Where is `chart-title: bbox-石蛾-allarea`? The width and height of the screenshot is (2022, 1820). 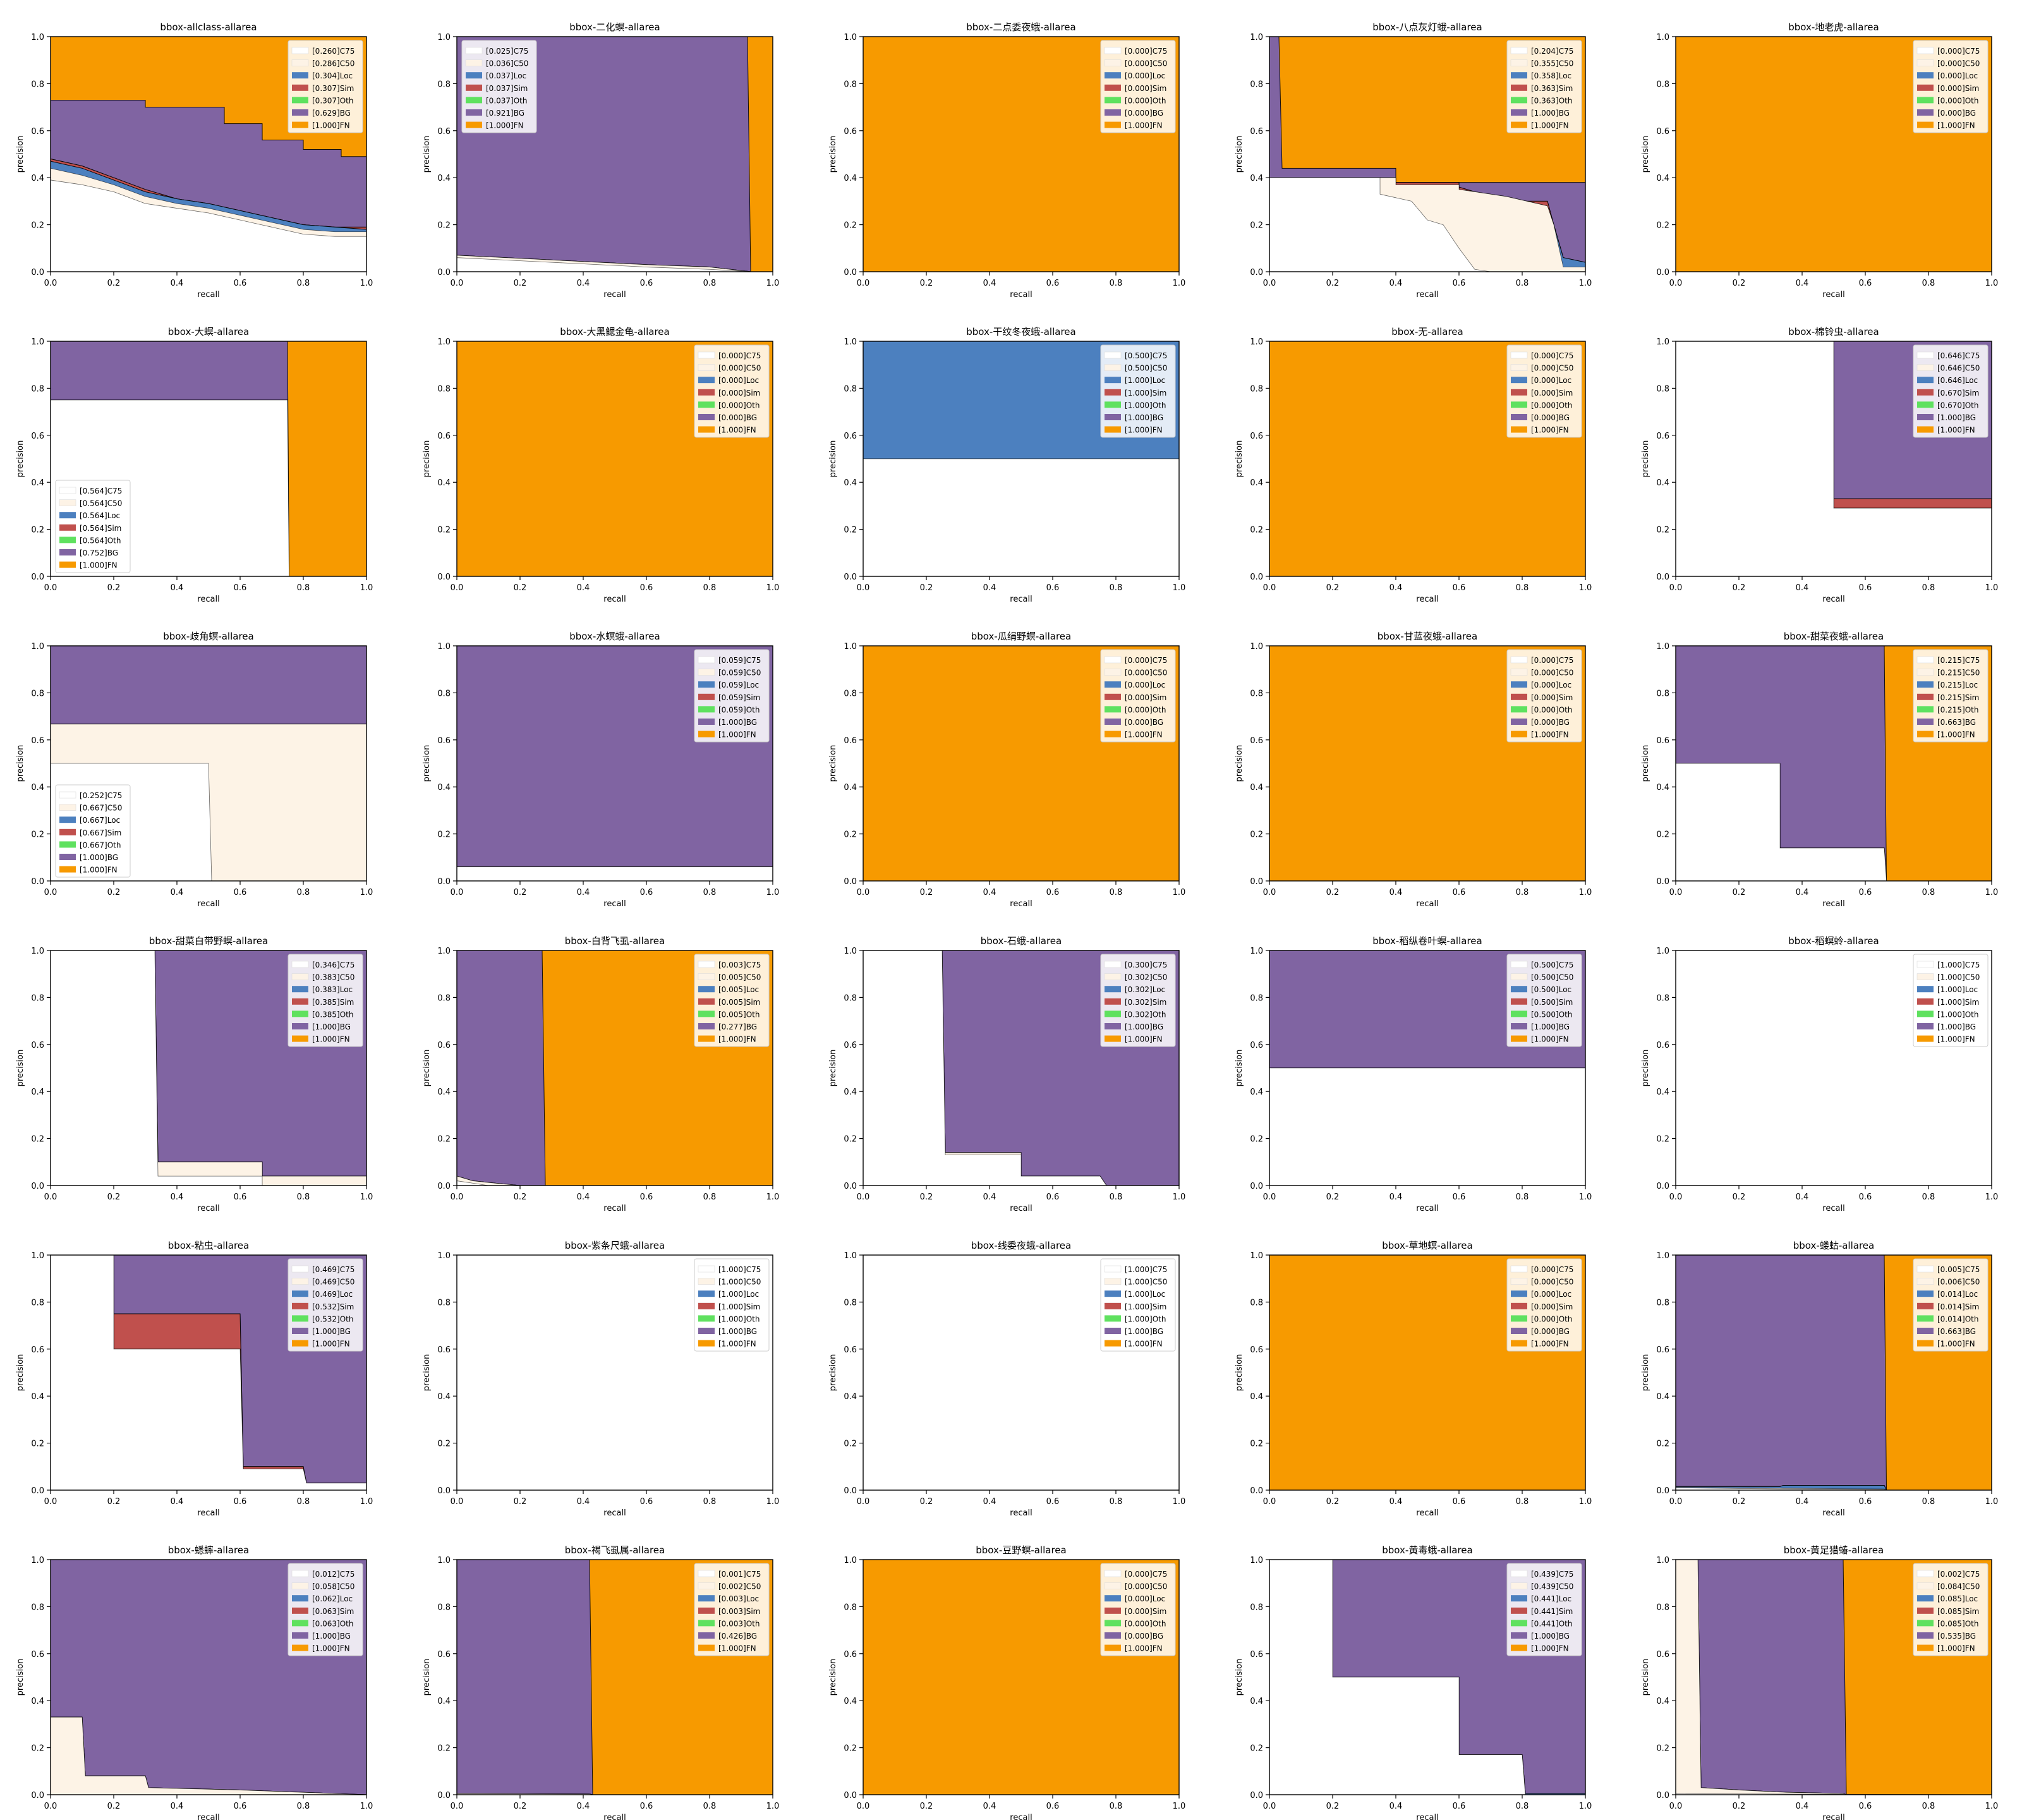
chart-title: bbox-石蛾-allarea is located at coordinates (1021, 941).